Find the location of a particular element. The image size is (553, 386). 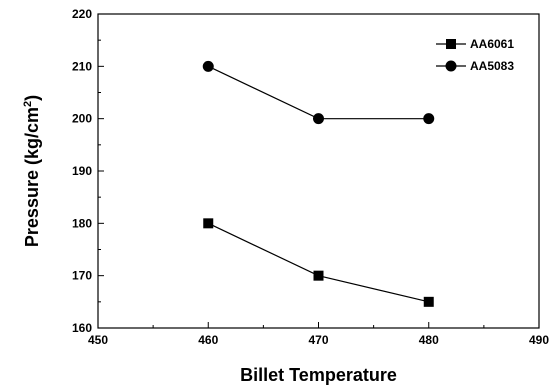

y-tick-label: 170 is located at coordinates (82, 276).